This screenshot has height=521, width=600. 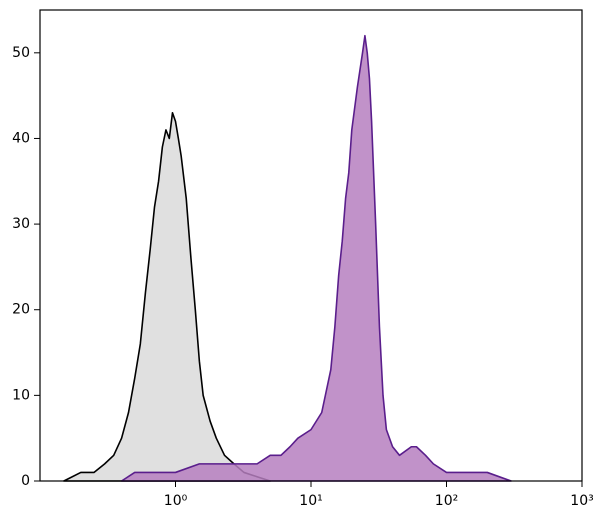 I want to click on x-tick-label: 10¹, so click(x=310, y=501).